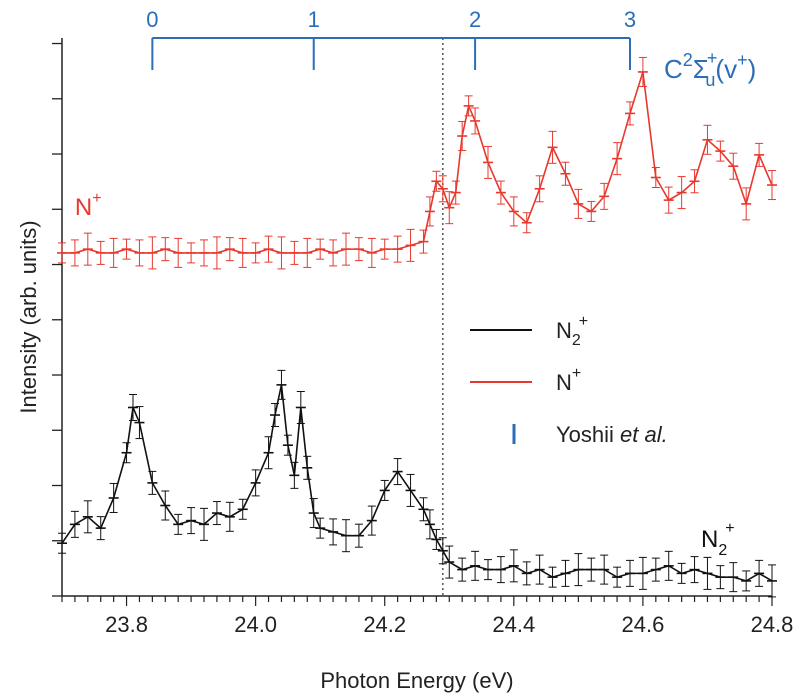 The height and width of the screenshot is (695, 802). Describe the element at coordinates (710, 80) in the screenshot. I see `state-subscript-u: u` at that location.